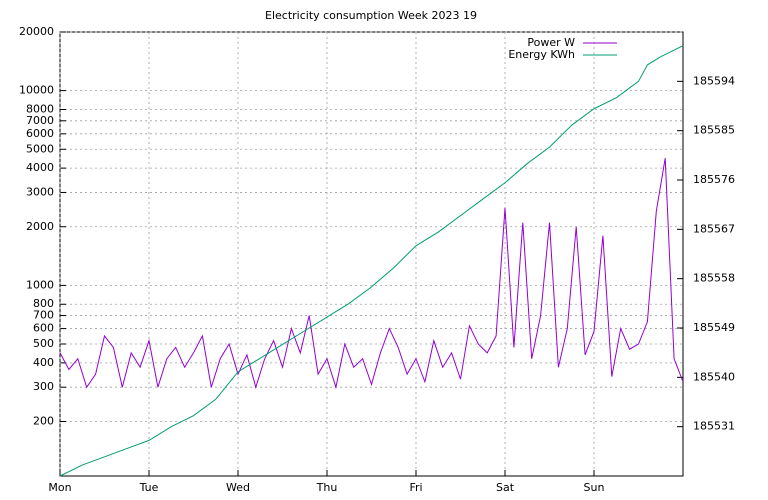 The height and width of the screenshot is (500, 768). What do you see at coordinates (714, 426) in the screenshot?
I see `y2-tick-label: 185531` at bounding box center [714, 426].